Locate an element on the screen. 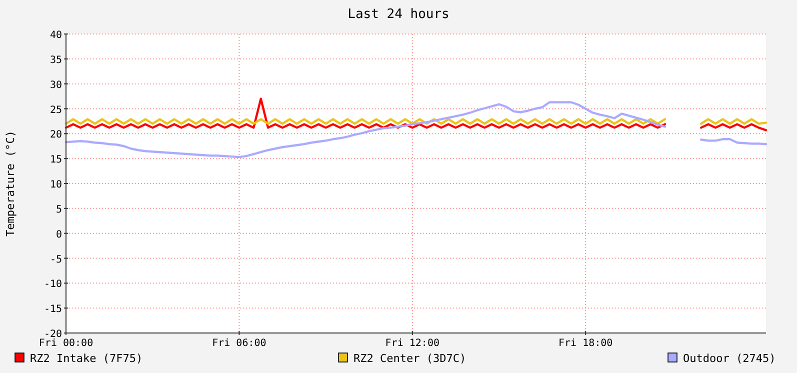  legend-label: RZ2 Intake (7F75) is located at coordinates (86, 358).